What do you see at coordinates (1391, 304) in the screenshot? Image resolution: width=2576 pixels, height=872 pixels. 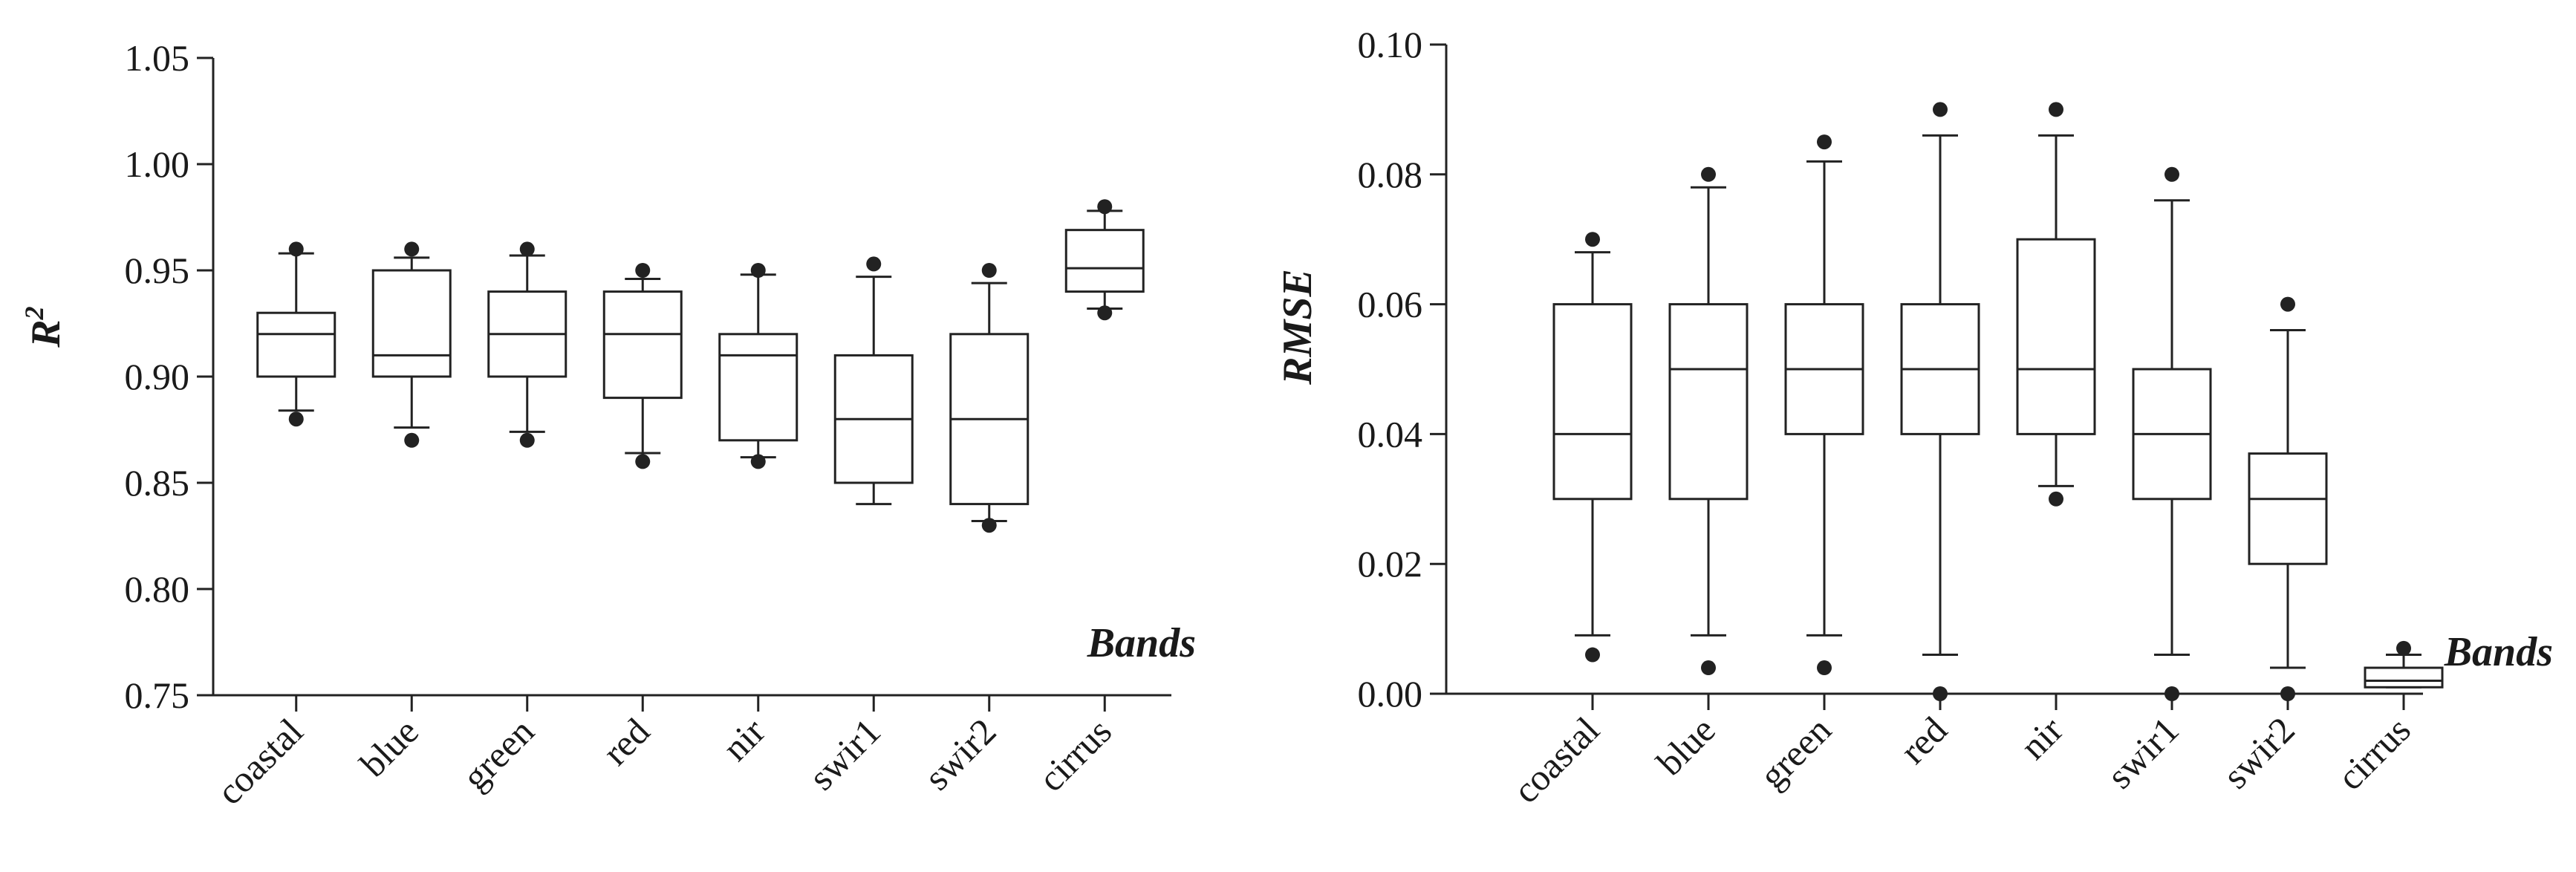 I see `y-tick-label: 0.06` at bounding box center [1391, 304].